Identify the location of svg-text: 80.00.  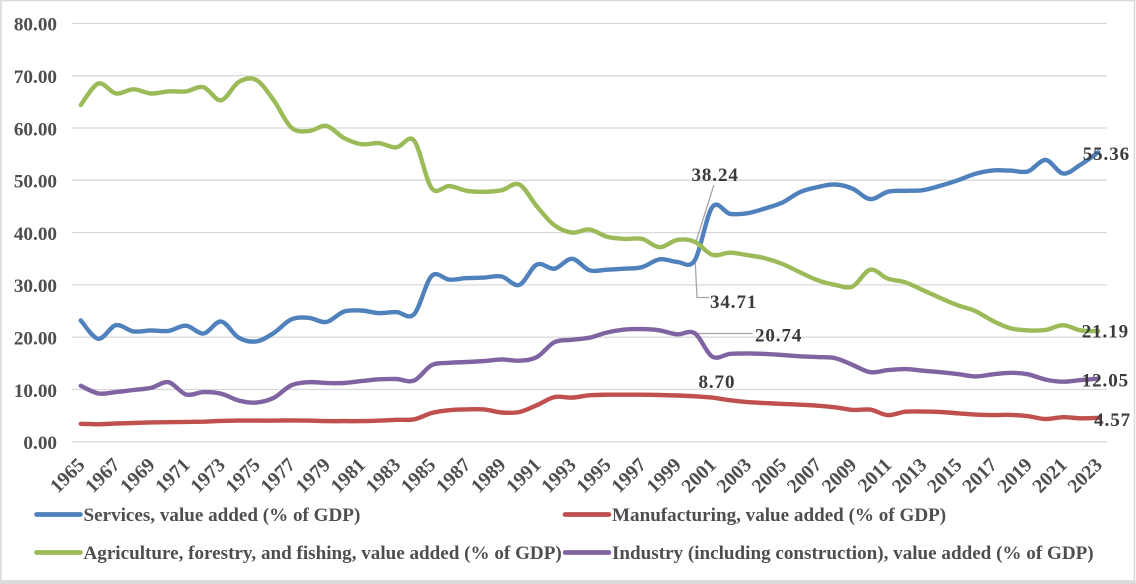
(35, 25).